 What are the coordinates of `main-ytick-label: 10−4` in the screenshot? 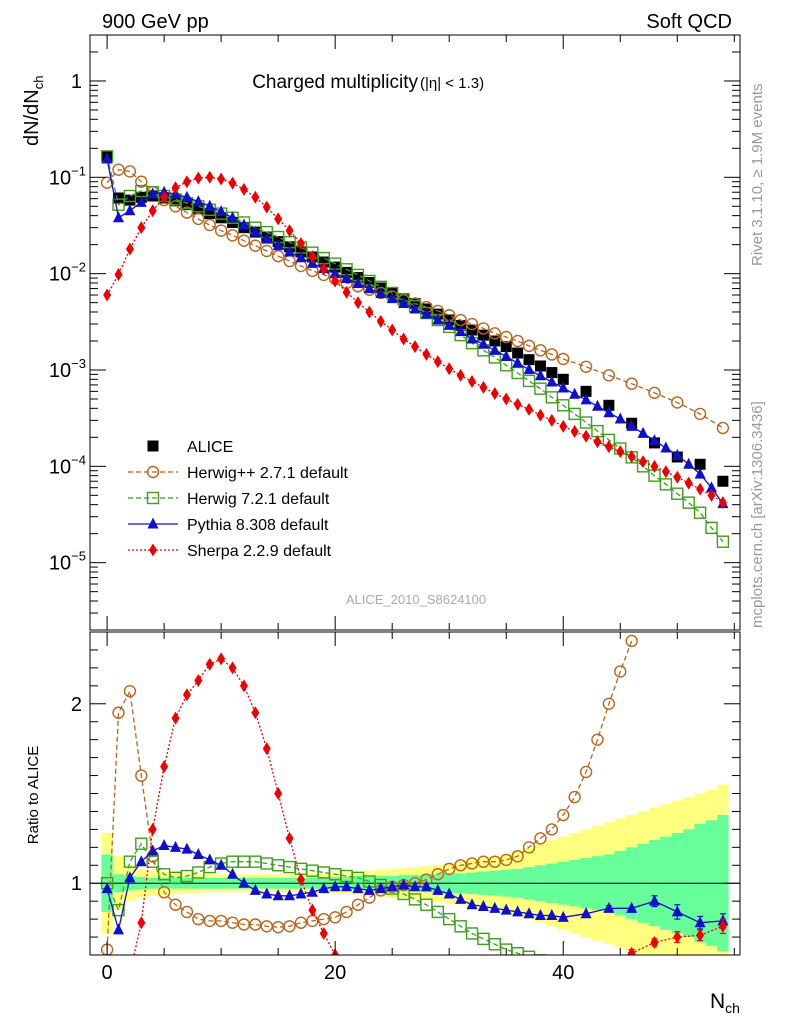 It's located at (67, 465).